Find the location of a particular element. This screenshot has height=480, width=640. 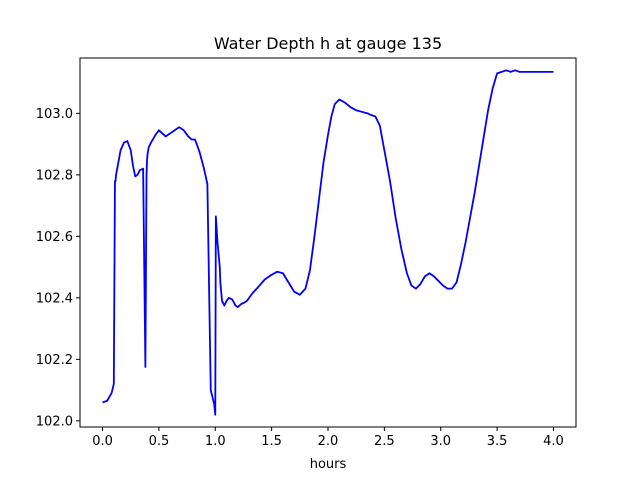

x-tick-label: 0.0 is located at coordinates (102, 441).